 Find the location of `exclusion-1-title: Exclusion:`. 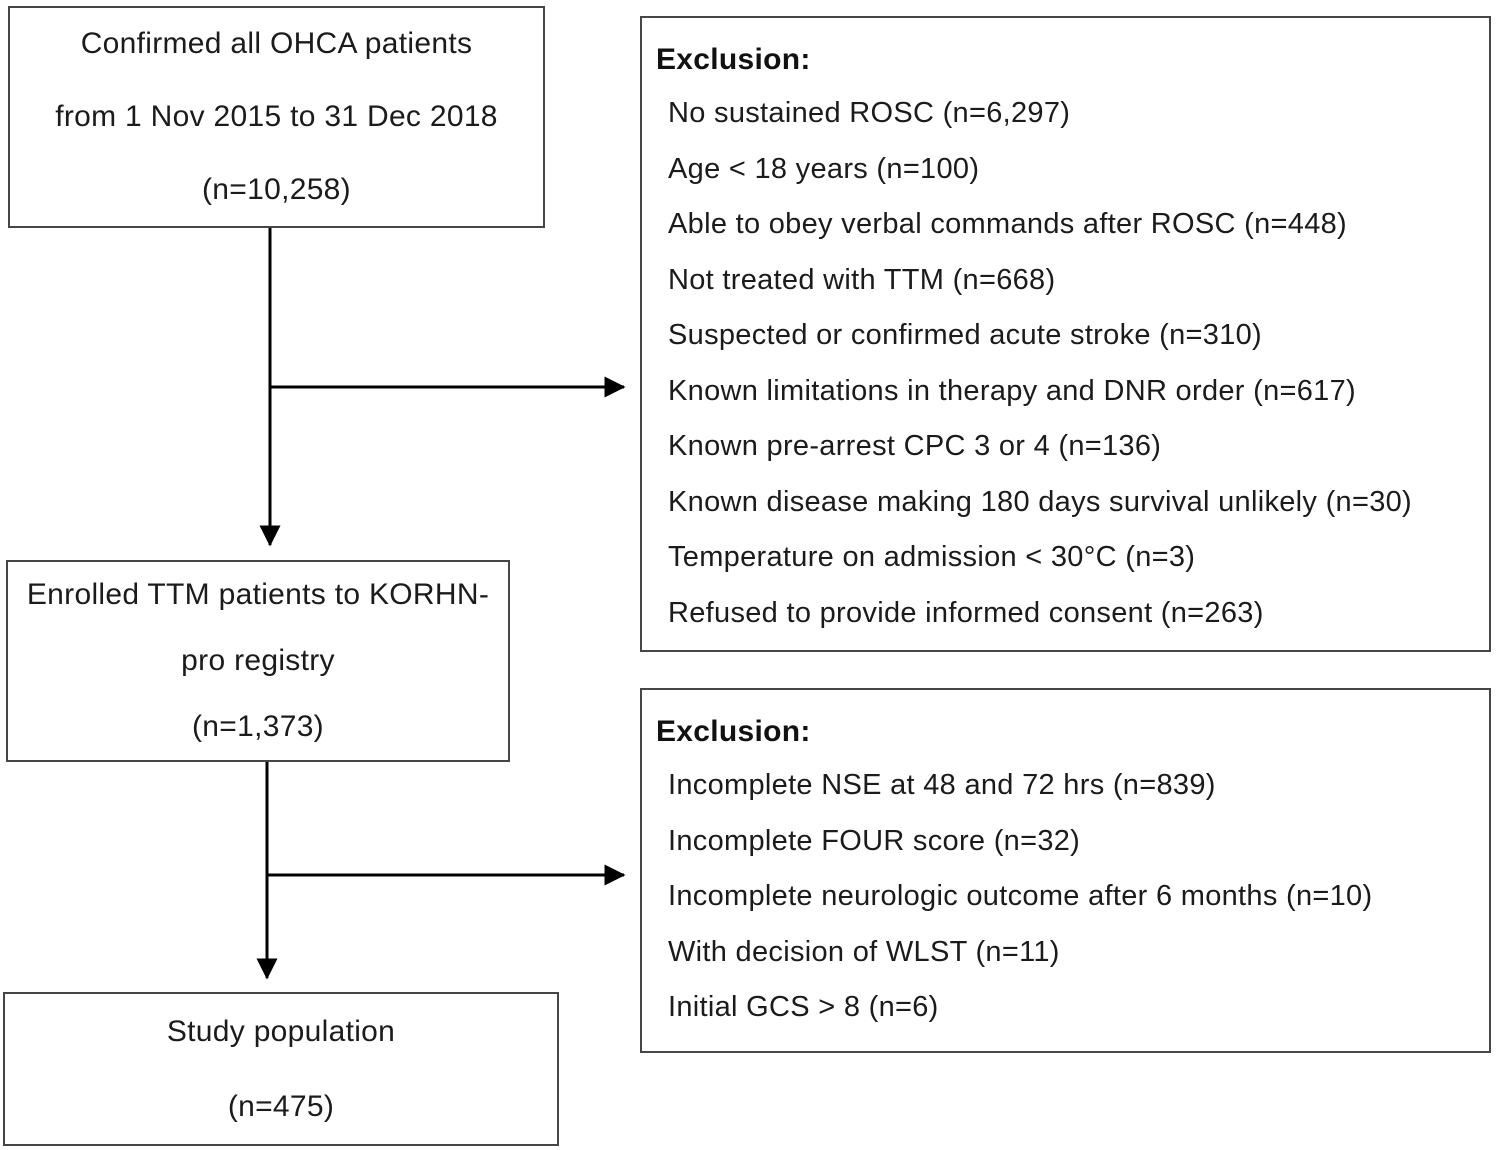

exclusion-1-title: Exclusion: is located at coordinates (733, 59).